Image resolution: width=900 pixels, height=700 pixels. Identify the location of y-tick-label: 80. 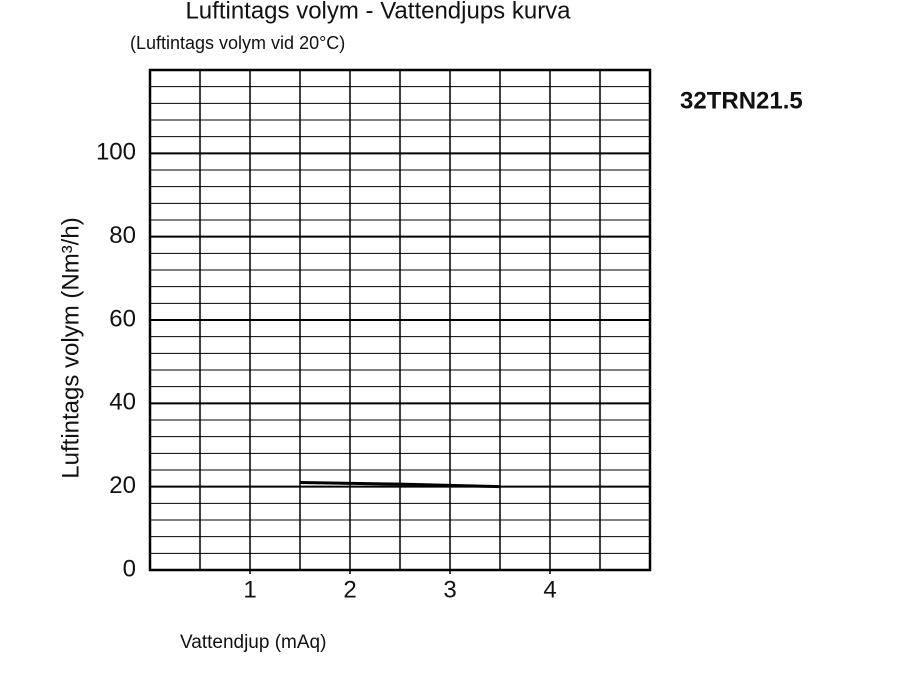
(122, 235).